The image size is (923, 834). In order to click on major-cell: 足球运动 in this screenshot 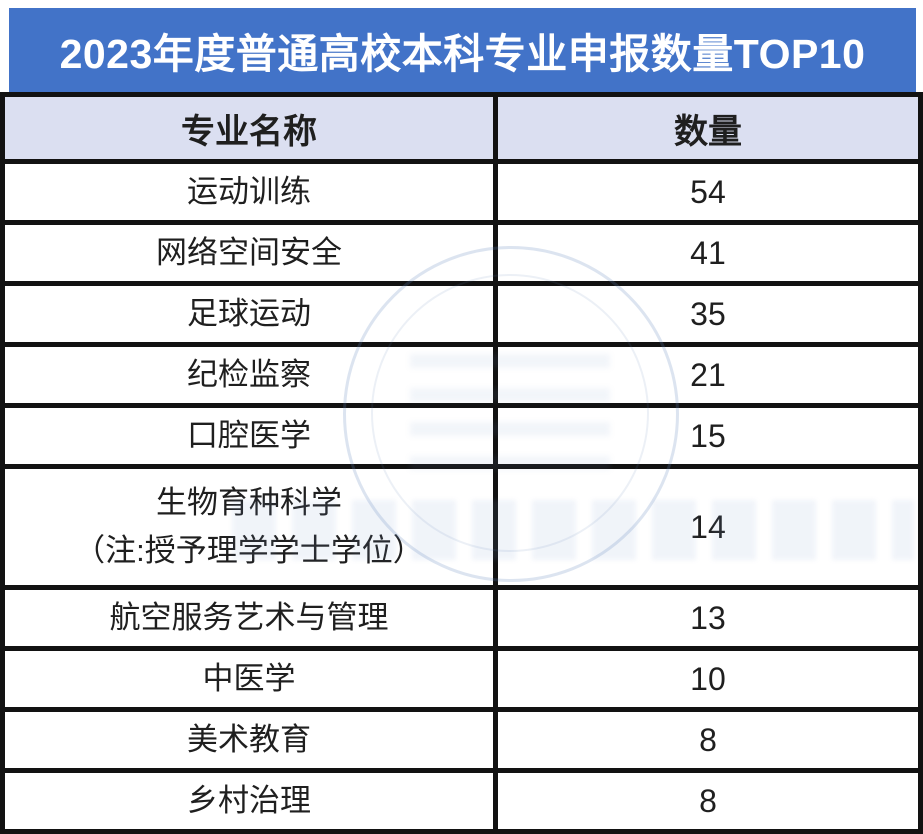, I will do `click(249, 314)`.